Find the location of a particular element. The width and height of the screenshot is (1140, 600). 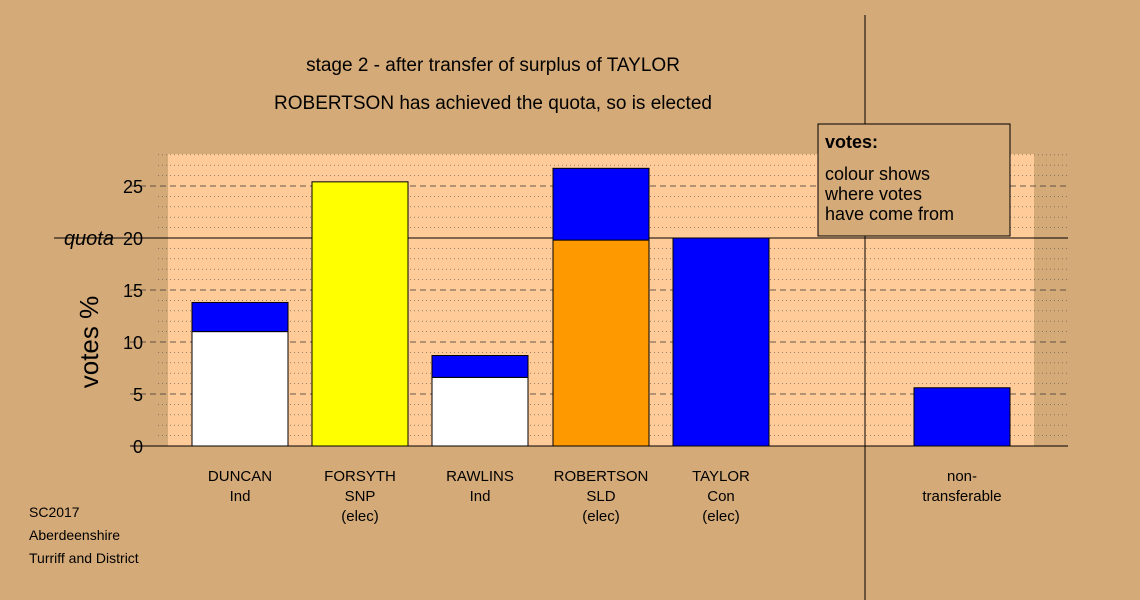

source-line: Aberdeenshire is located at coordinates (74, 535).